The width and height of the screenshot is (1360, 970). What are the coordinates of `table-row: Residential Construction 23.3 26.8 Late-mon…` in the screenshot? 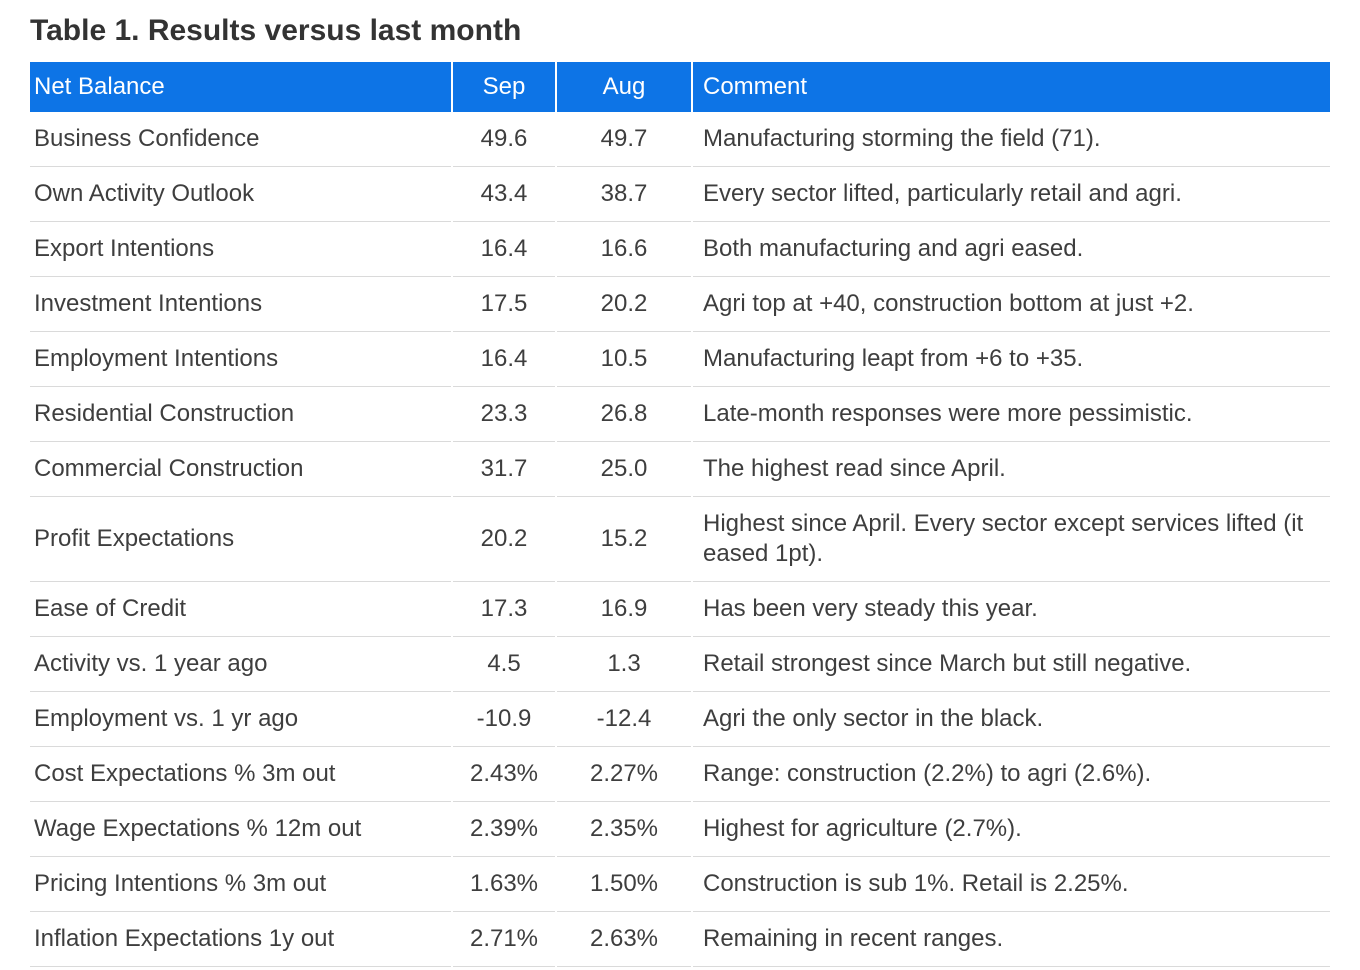 It's located at (680, 414).